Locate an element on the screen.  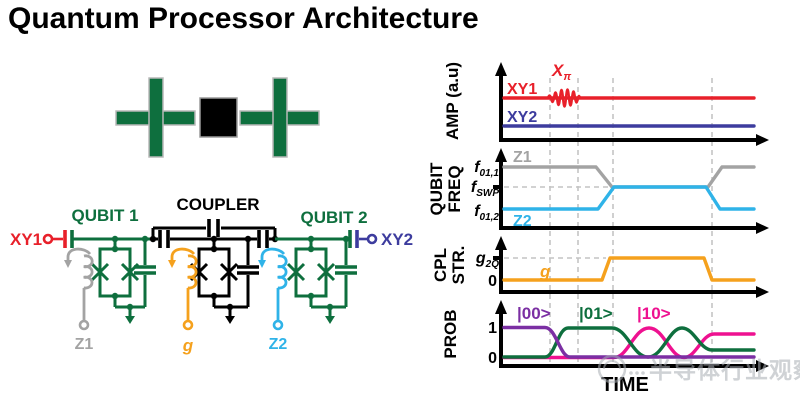
amp-panel: AMP (a.u) XY1 XY2 Xπ is located at coordinates (599, 100).